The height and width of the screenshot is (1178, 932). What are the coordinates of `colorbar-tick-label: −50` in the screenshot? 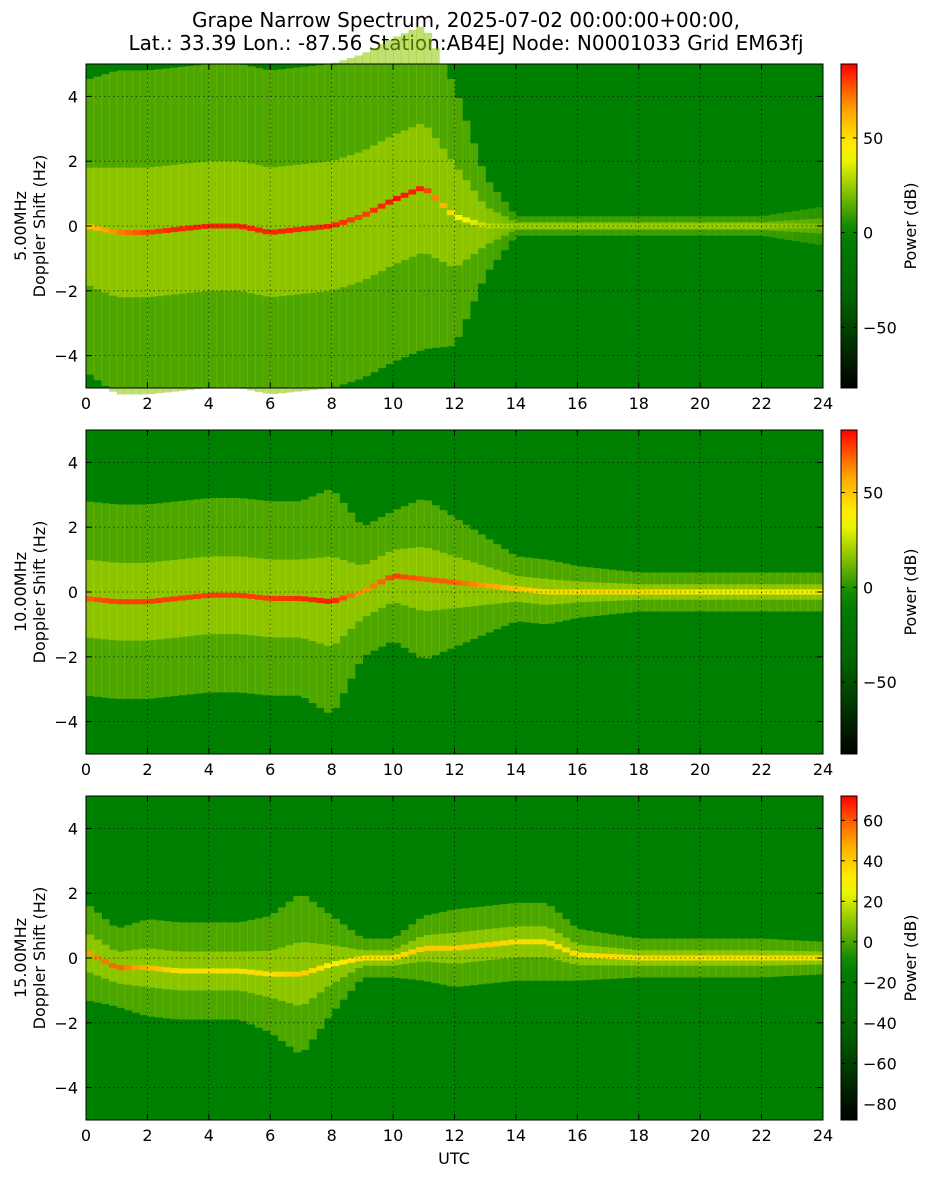 It's located at (880, 327).